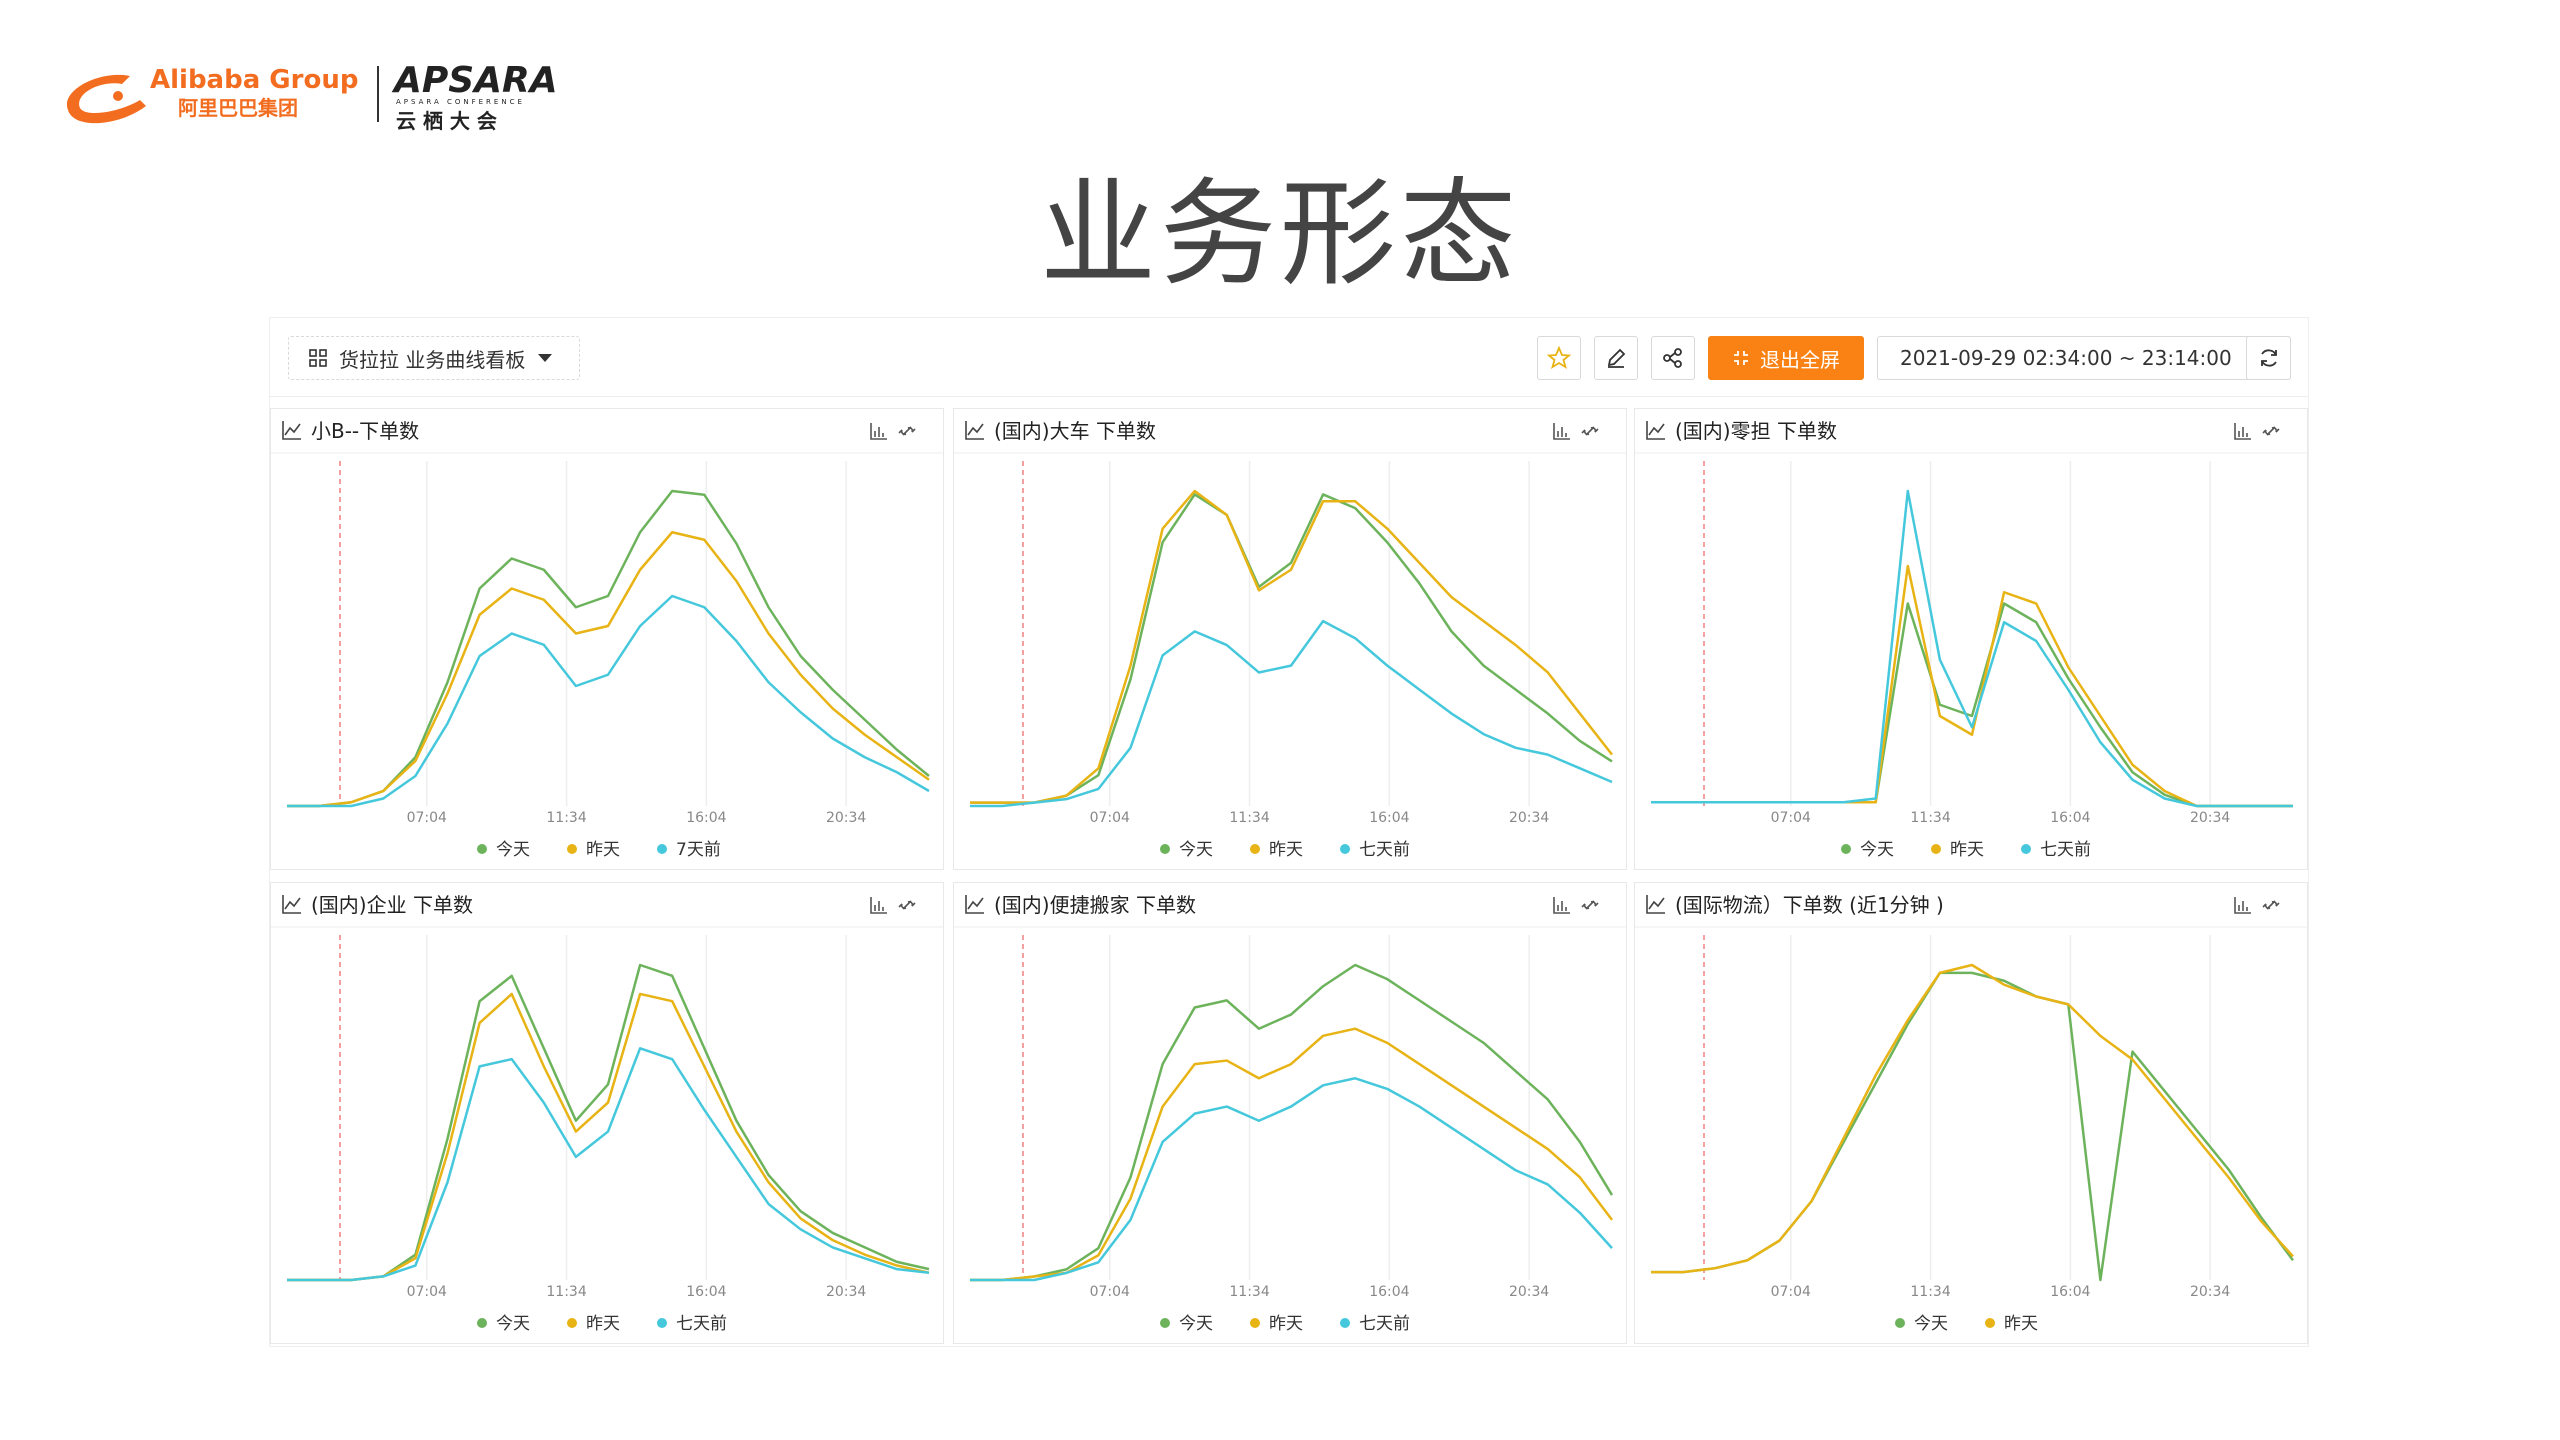  What do you see at coordinates (474, 80) in the screenshot?
I see `logo-text: APSARA` at bounding box center [474, 80].